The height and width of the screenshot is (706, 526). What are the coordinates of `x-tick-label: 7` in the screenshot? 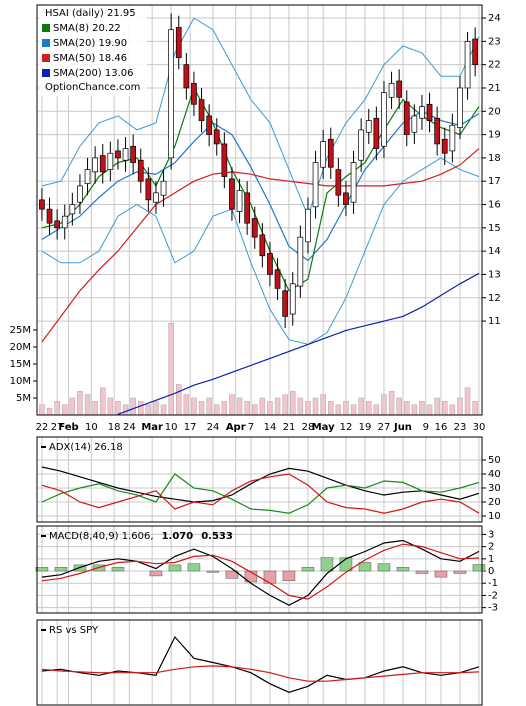 It's located at (251, 427).